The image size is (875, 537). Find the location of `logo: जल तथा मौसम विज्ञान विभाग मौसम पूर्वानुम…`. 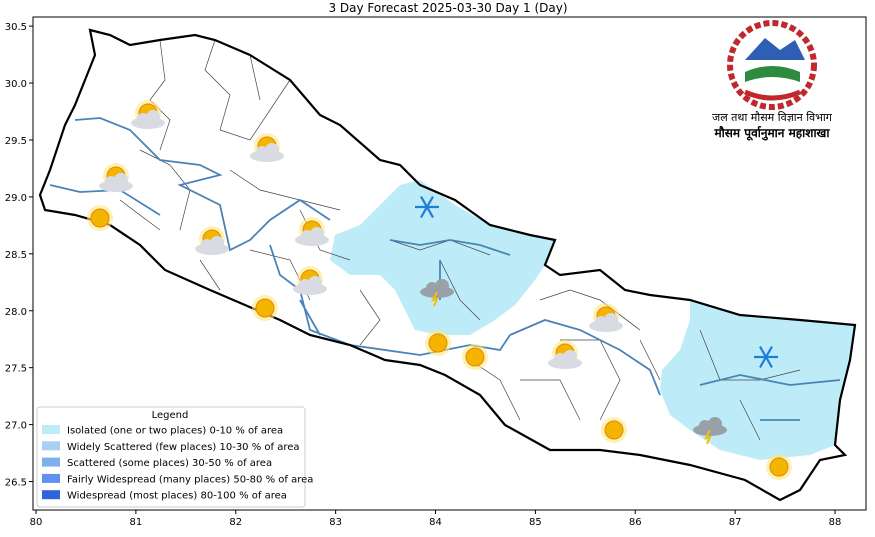

logo: जल तथा मौसम विज्ञान विभाग मौसम पूर्वानुम… is located at coordinates (772, 80).